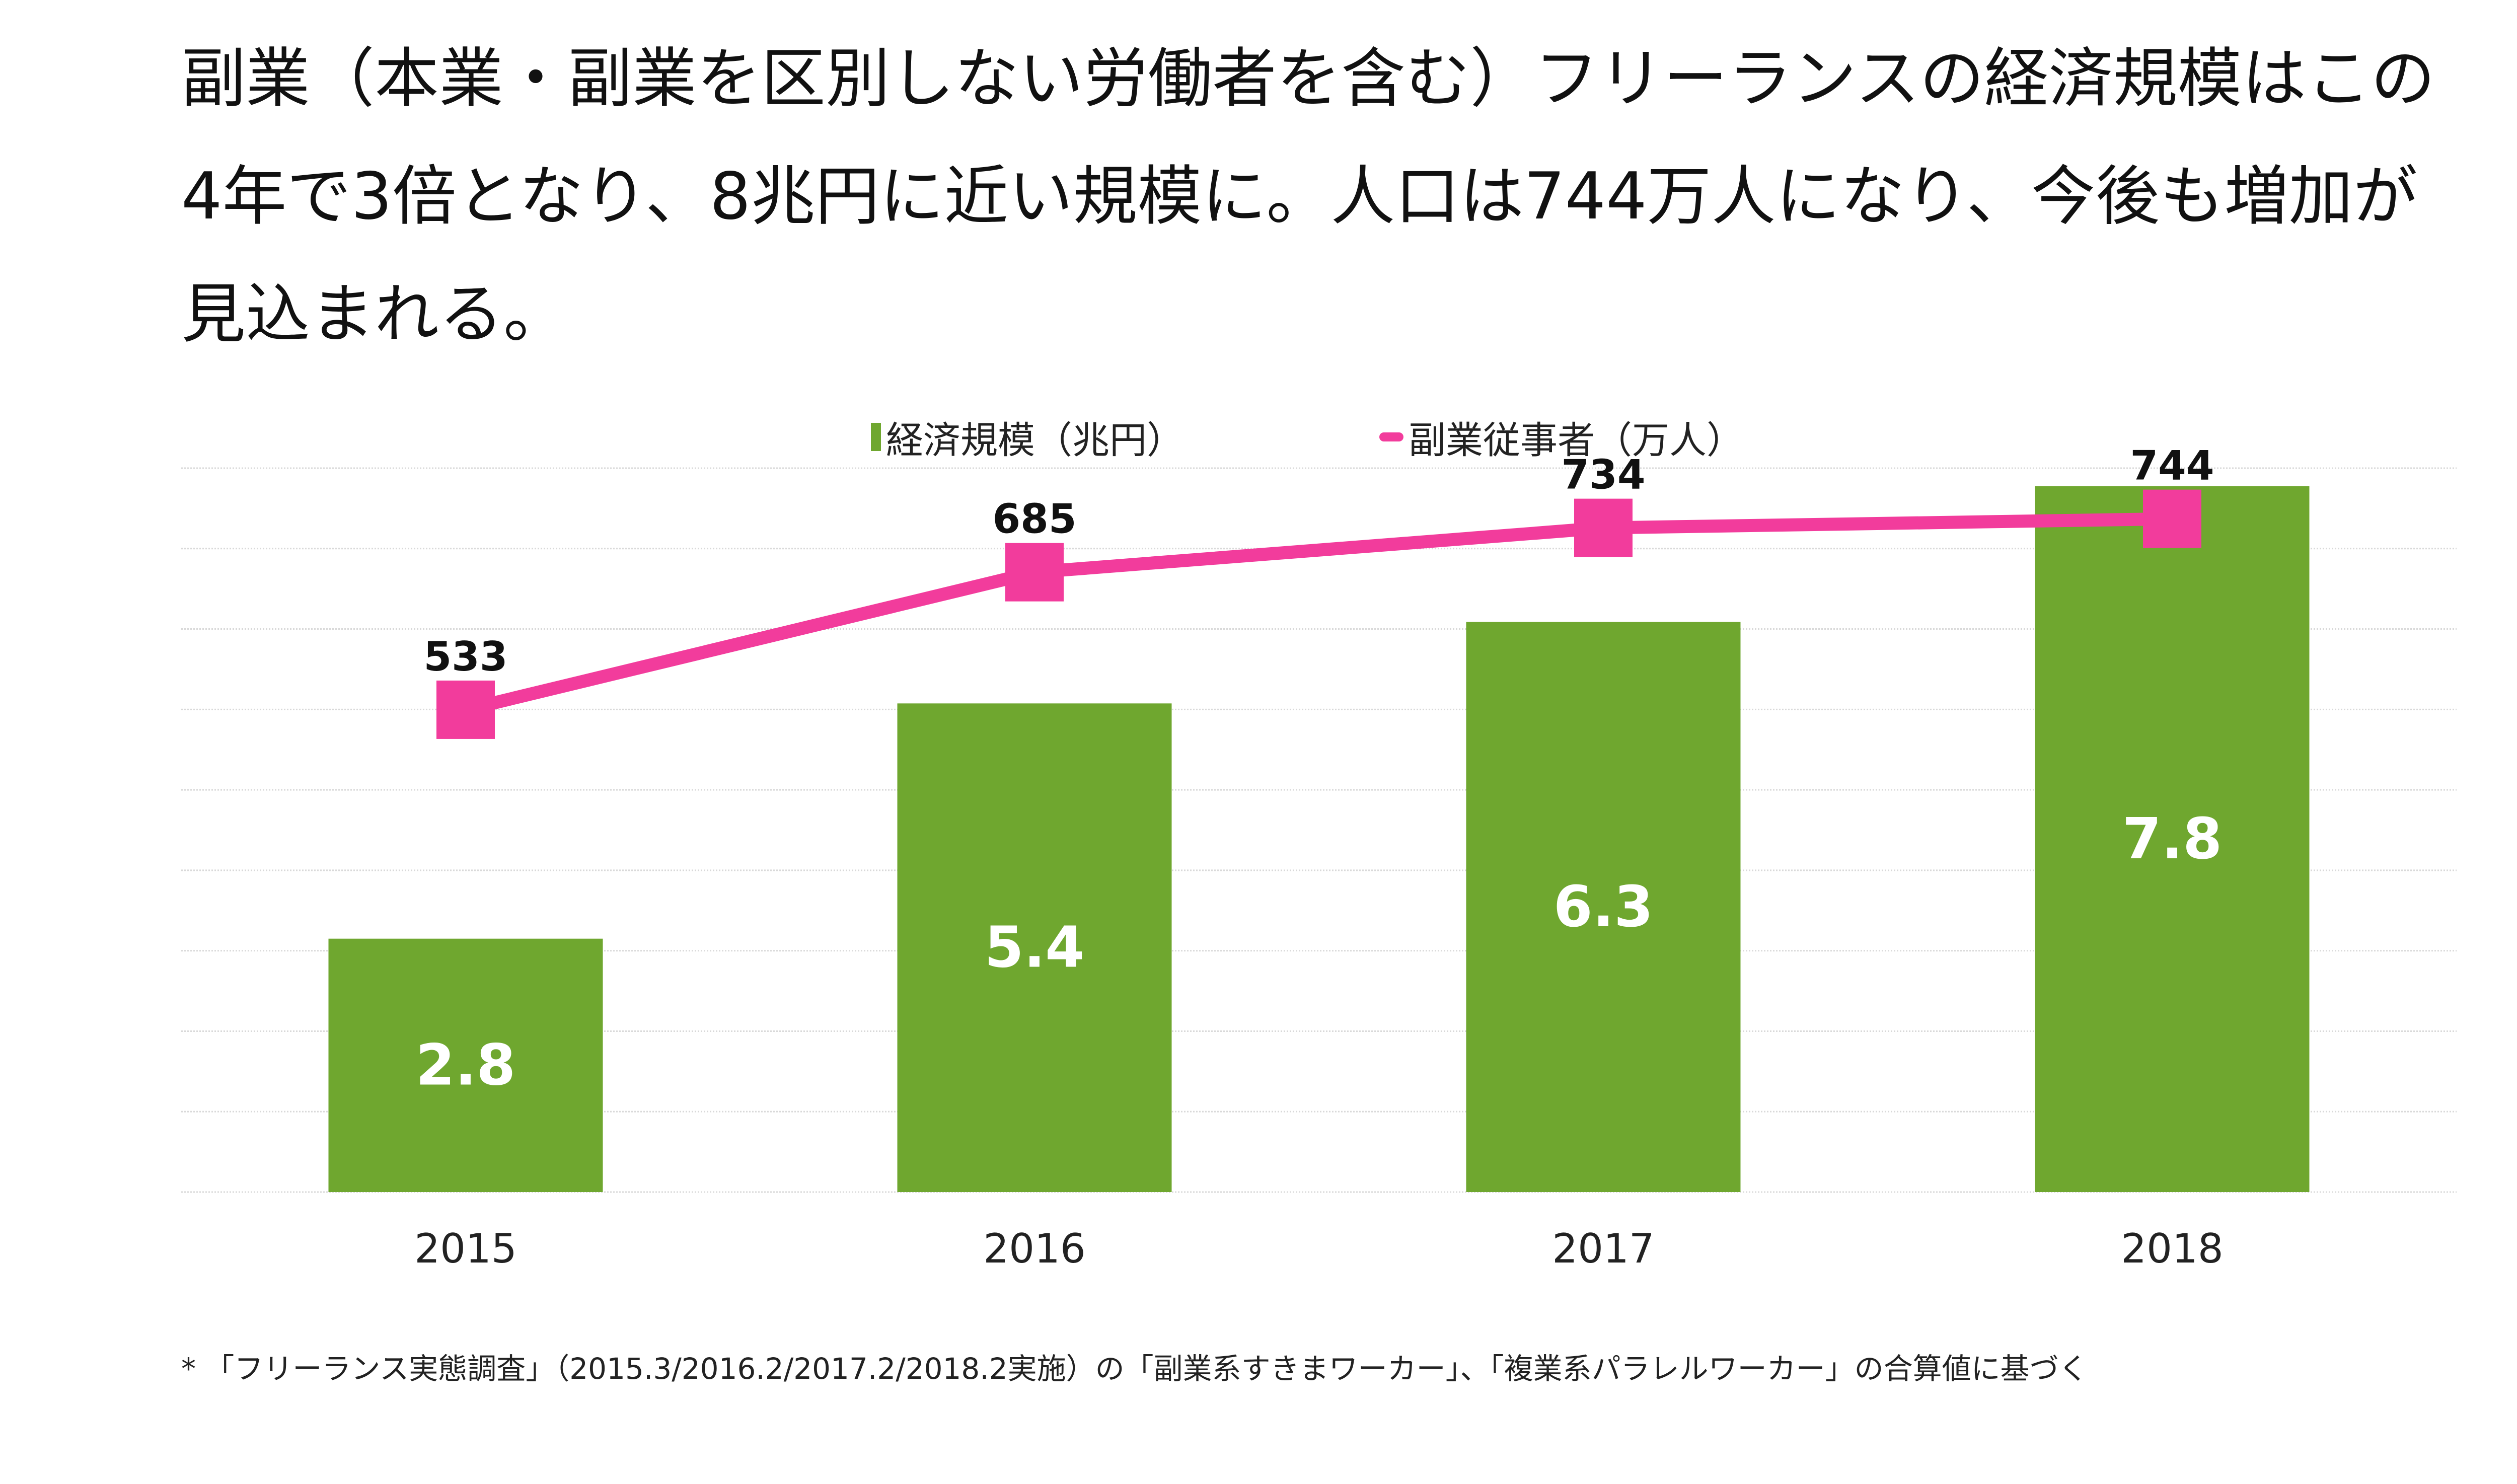 This screenshot has height=1484, width=2517. What do you see at coordinates (1034, 1249) in the screenshot?
I see `x-tick-label: 2016` at bounding box center [1034, 1249].